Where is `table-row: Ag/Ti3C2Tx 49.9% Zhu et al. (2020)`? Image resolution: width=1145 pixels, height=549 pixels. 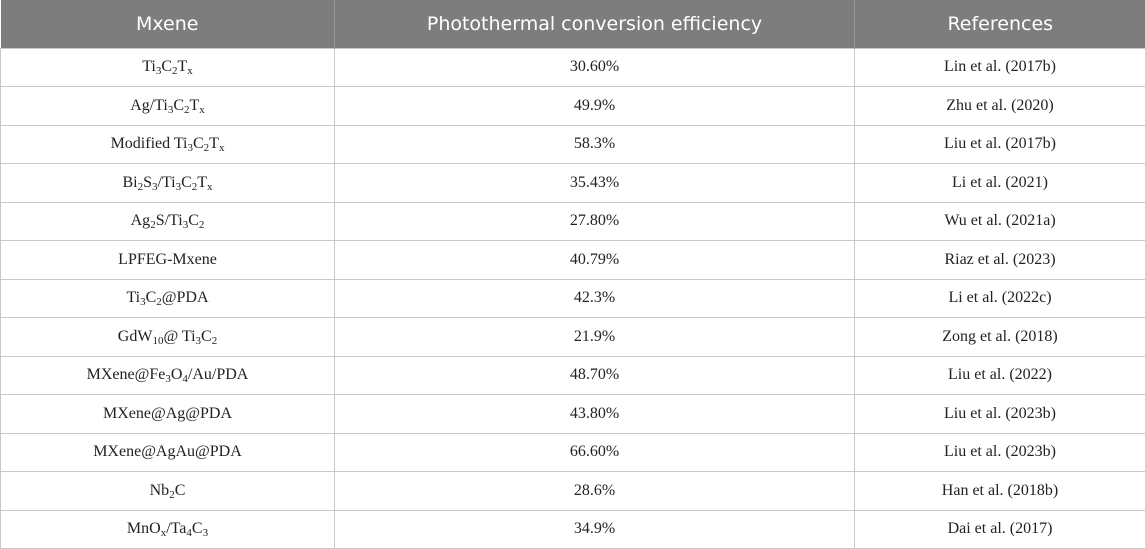
table-row: Ag/Ti3C2Tx 49.9% Zhu et al. (2020) is located at coordinates (572, 106).